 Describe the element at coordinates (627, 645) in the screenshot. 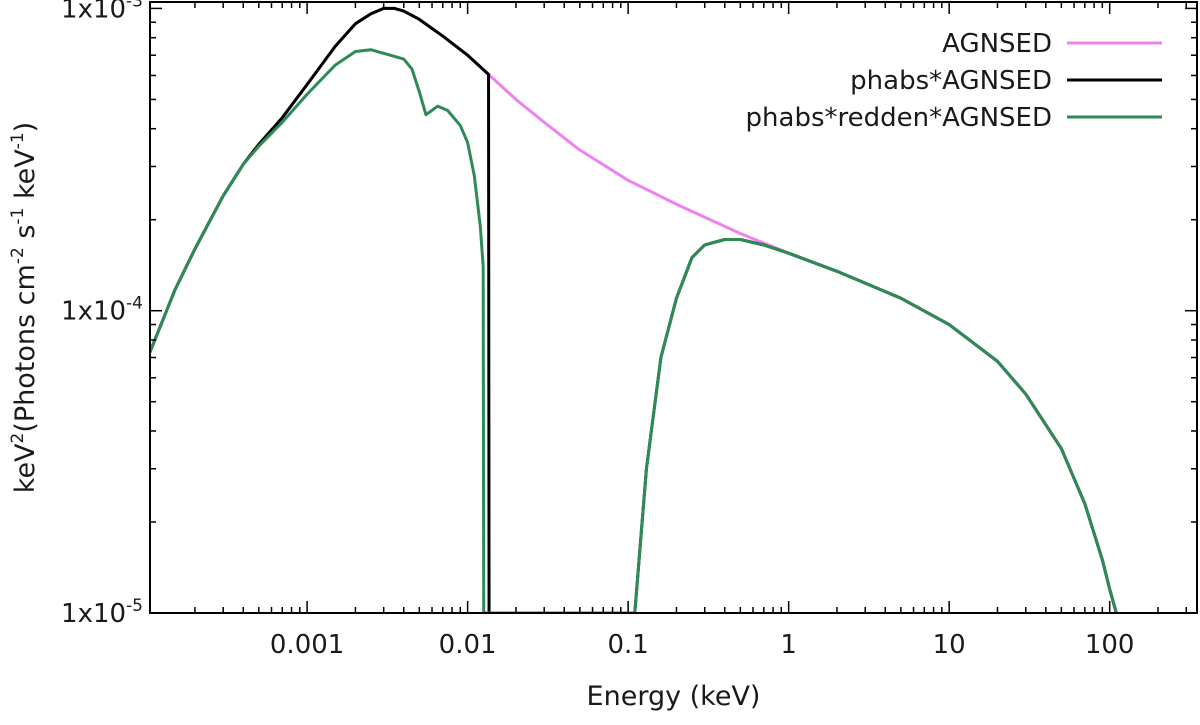

I see `x-tick-label: 0.1` at that location.